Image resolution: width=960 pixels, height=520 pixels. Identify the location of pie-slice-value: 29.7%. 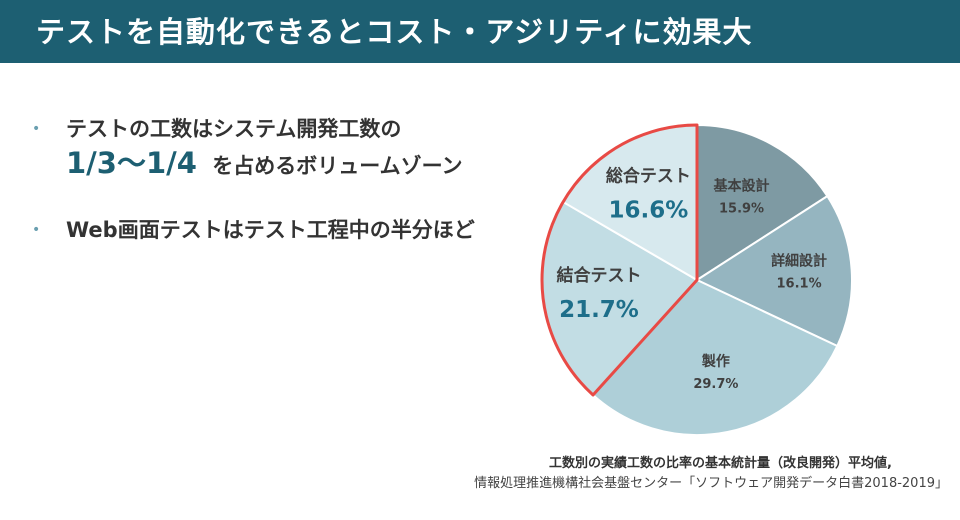
(715, 384).